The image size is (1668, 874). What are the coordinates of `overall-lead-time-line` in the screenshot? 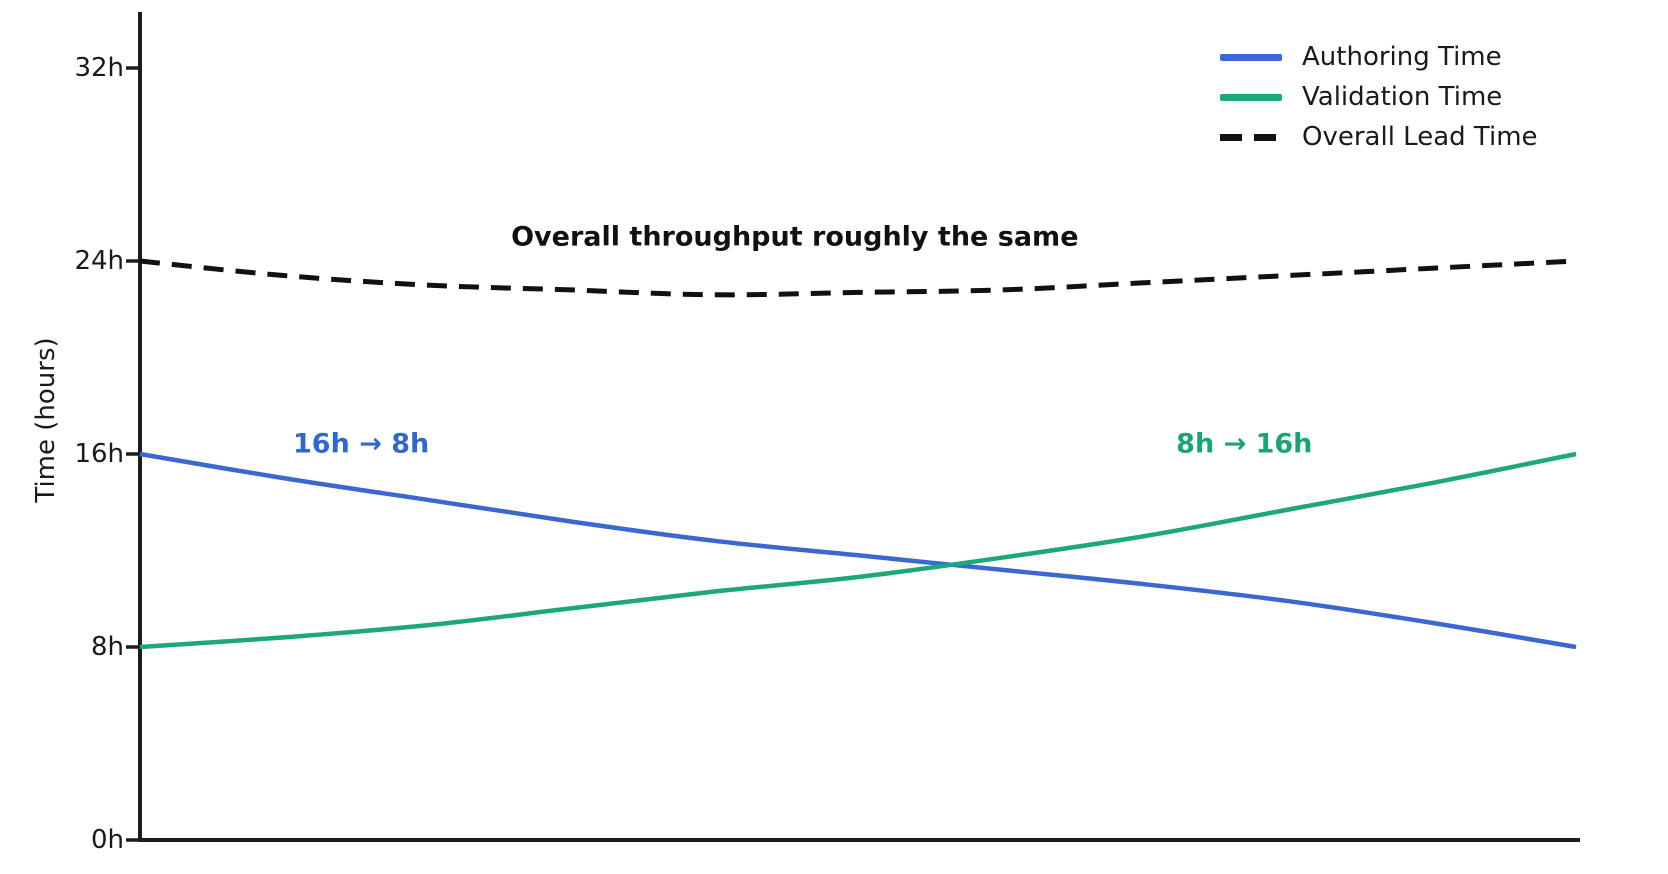 It's located at (858, 278).